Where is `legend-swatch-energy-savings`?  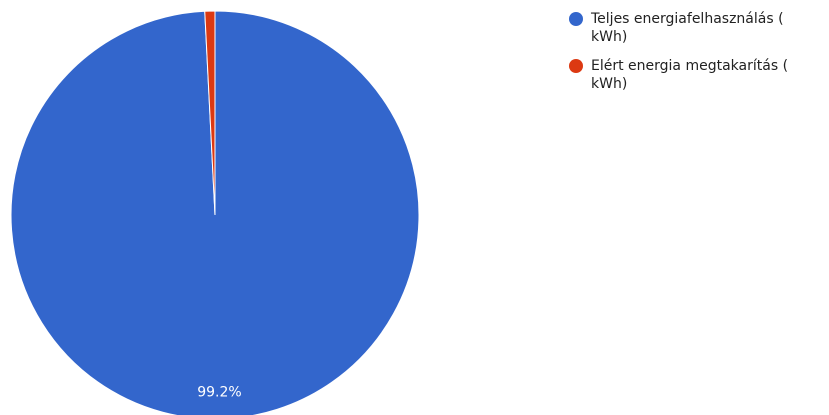
legend-swatch-energy-savings is located at coordinates (576, 66).